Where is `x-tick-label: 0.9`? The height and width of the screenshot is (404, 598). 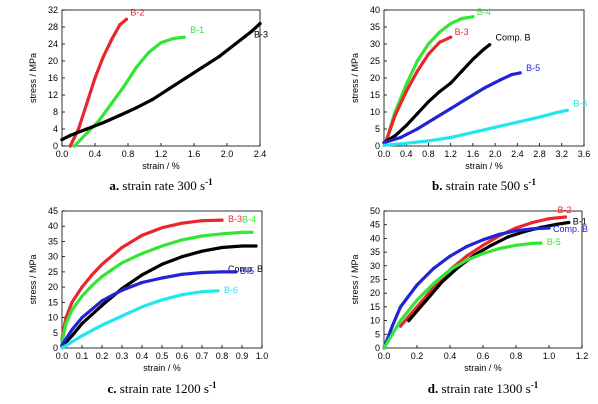 x-tick-label: 0.9 is located at coordinates (242, 356).